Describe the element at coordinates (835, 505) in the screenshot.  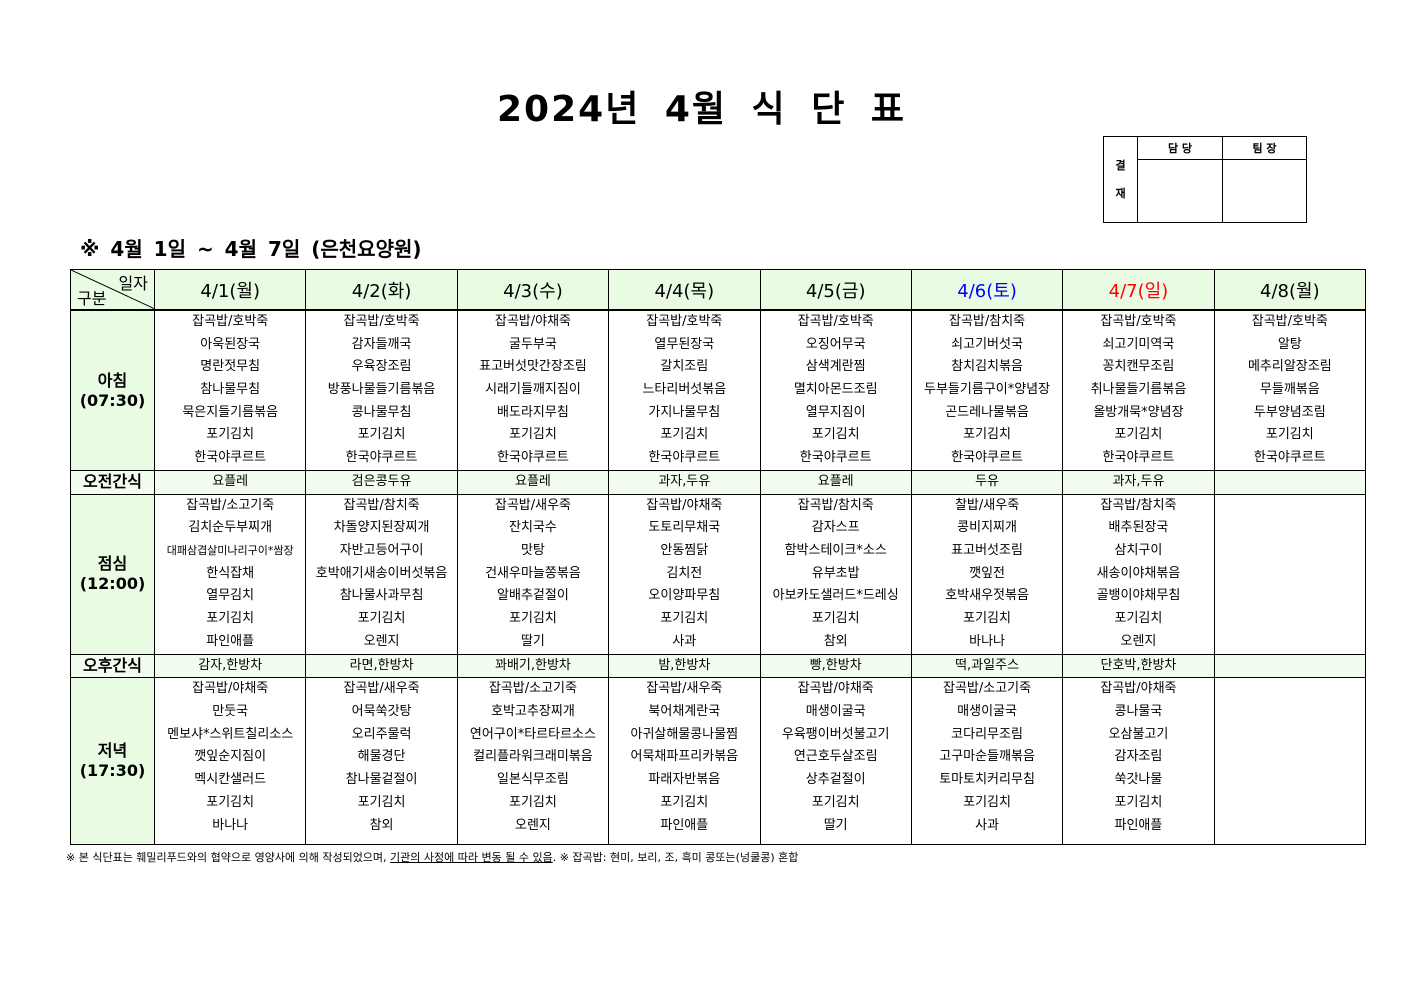
I see `menu-item: 잡곡밥/참치죽` at that location.